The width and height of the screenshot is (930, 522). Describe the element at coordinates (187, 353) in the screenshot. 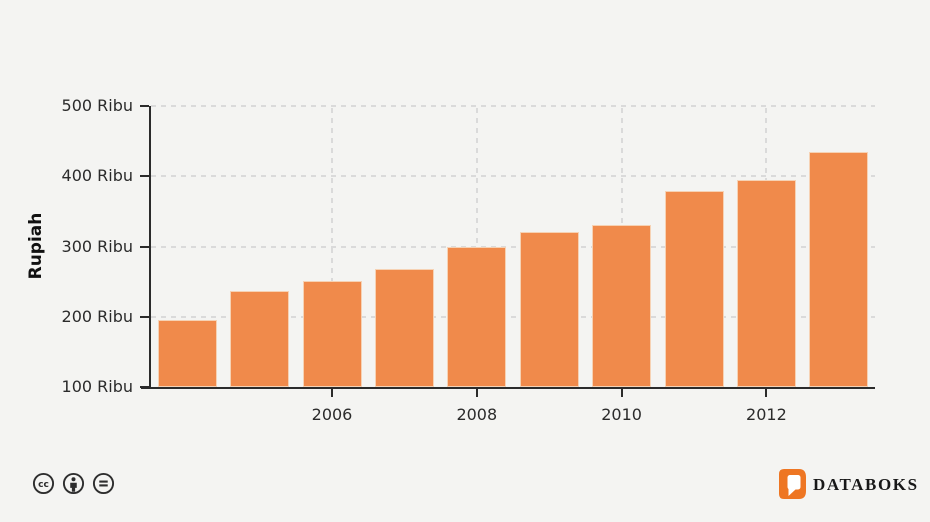

I see `bar-2004` at that location.